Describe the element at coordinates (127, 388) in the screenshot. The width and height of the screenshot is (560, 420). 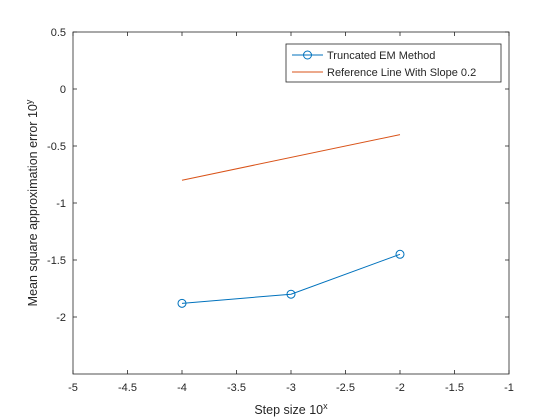
I see `x-tick-label-m4p5: -4.5` at that location.